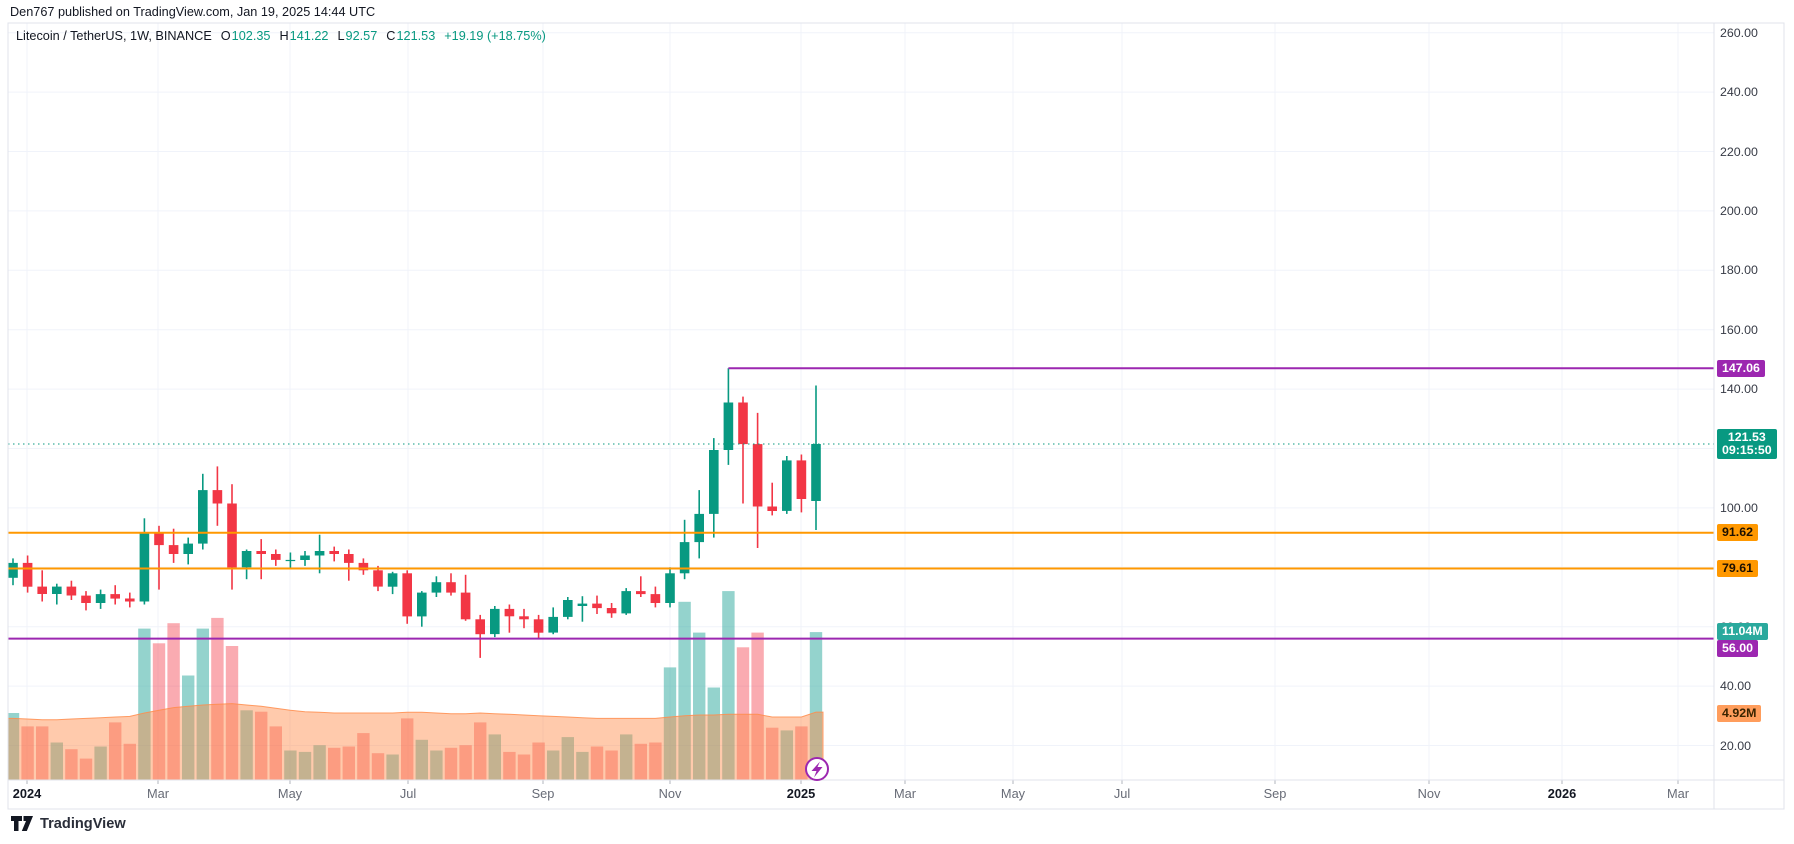 The image size is (1794, 844). Describe the element at coordinates (1678, 793) in the screenshot. I see `time-axis-label: Mar` at that location.